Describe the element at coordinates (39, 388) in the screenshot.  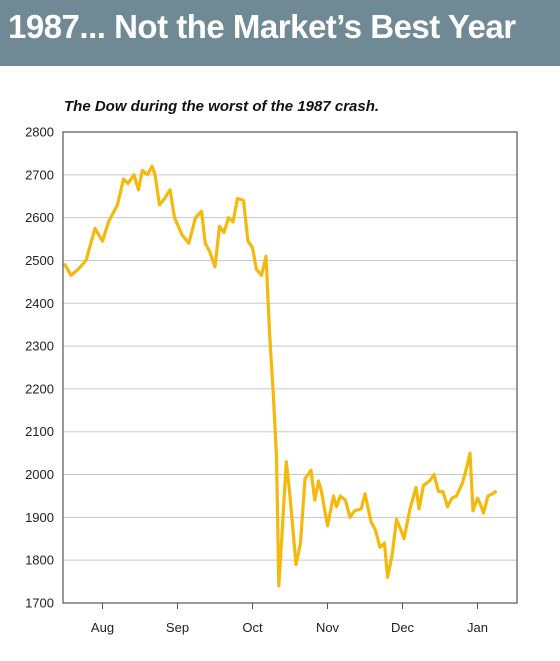
I see `y-tick-label: 2200` at that location.